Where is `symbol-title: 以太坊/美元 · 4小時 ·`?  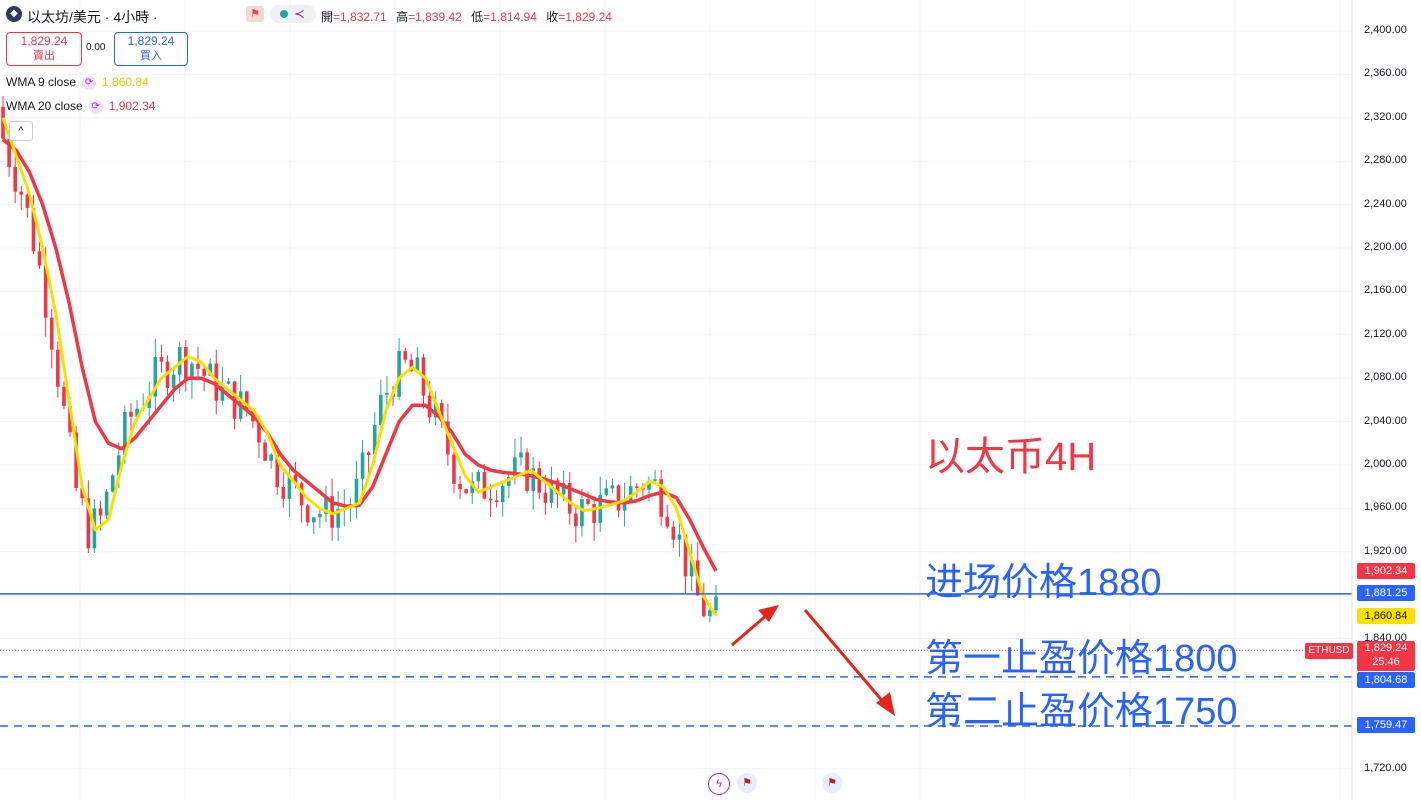
symbol-title: 以太坊/美元 · 4小時 · is located at coordinates (92, 17).